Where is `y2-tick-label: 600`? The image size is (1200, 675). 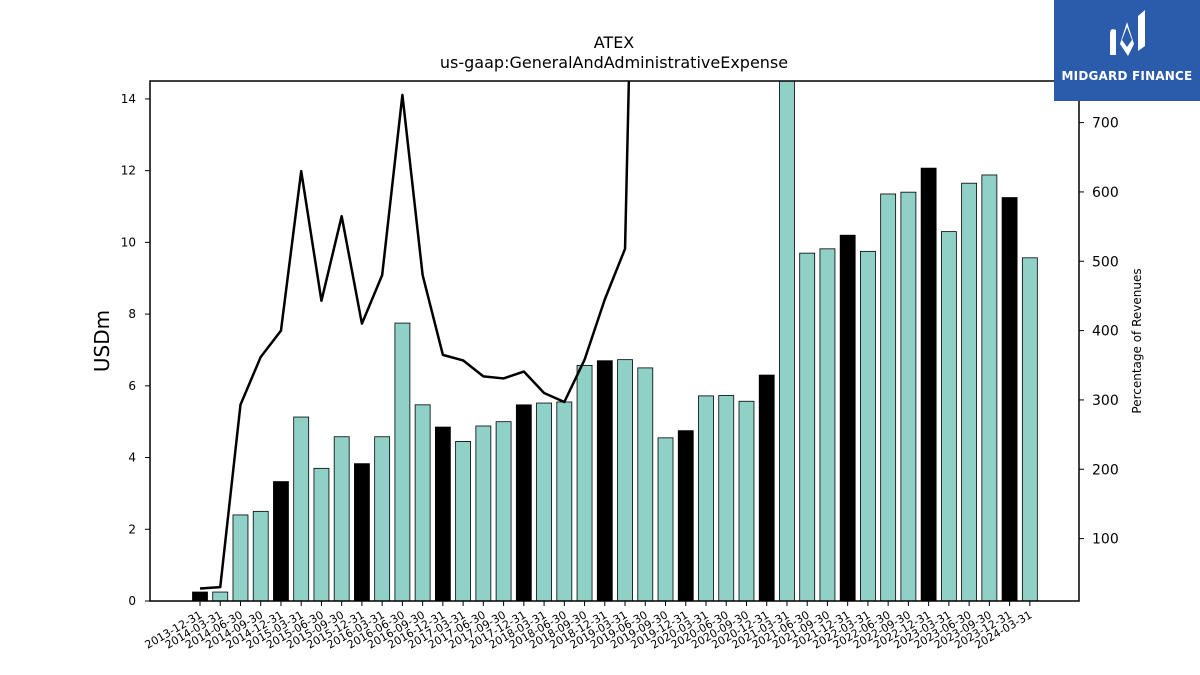 y2-tick-label: 600 is located at coordinates (1105, 193).